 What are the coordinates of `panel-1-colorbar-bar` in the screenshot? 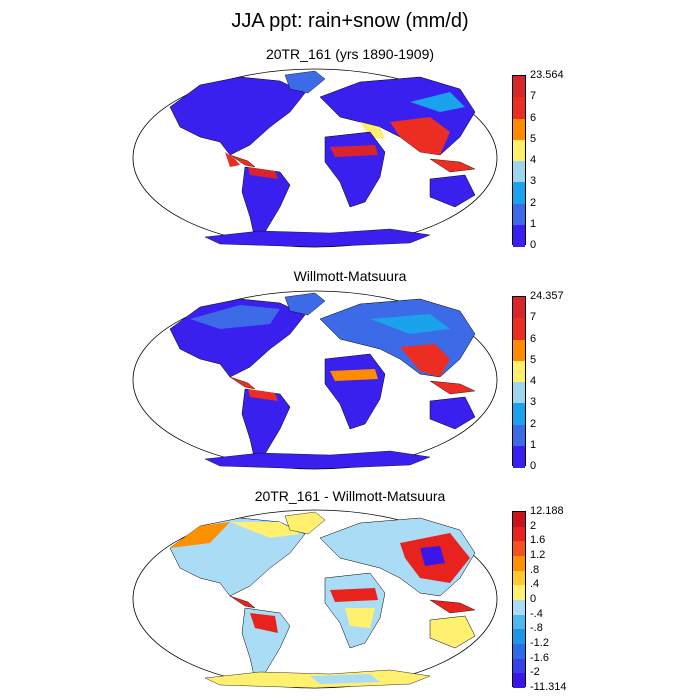 It's located at (519, 161).